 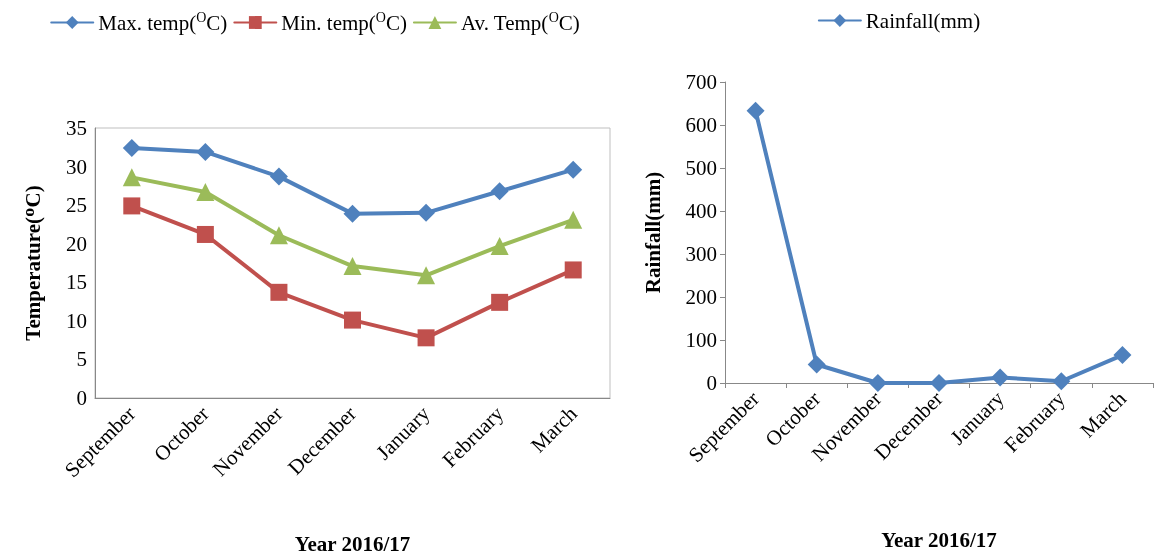 I want to click on y-axis-title: Rainfall(mm), so click(x=652, y=232).